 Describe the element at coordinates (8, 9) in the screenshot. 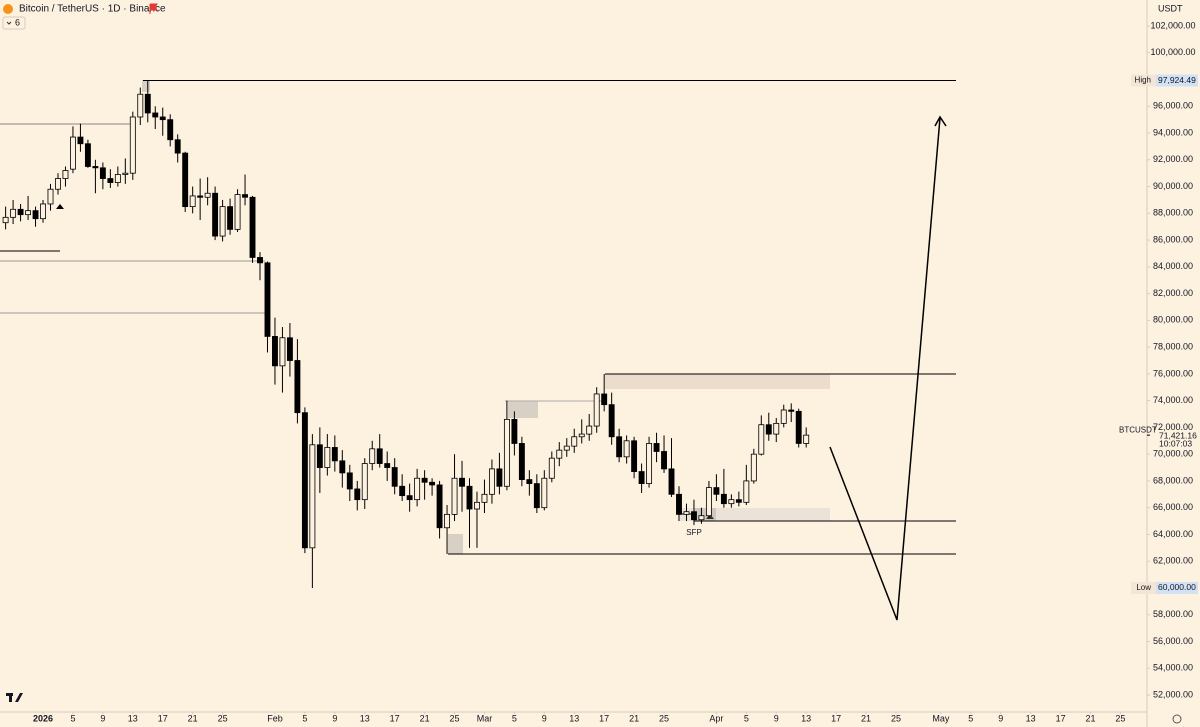

I see `symbol-logo` at that location.